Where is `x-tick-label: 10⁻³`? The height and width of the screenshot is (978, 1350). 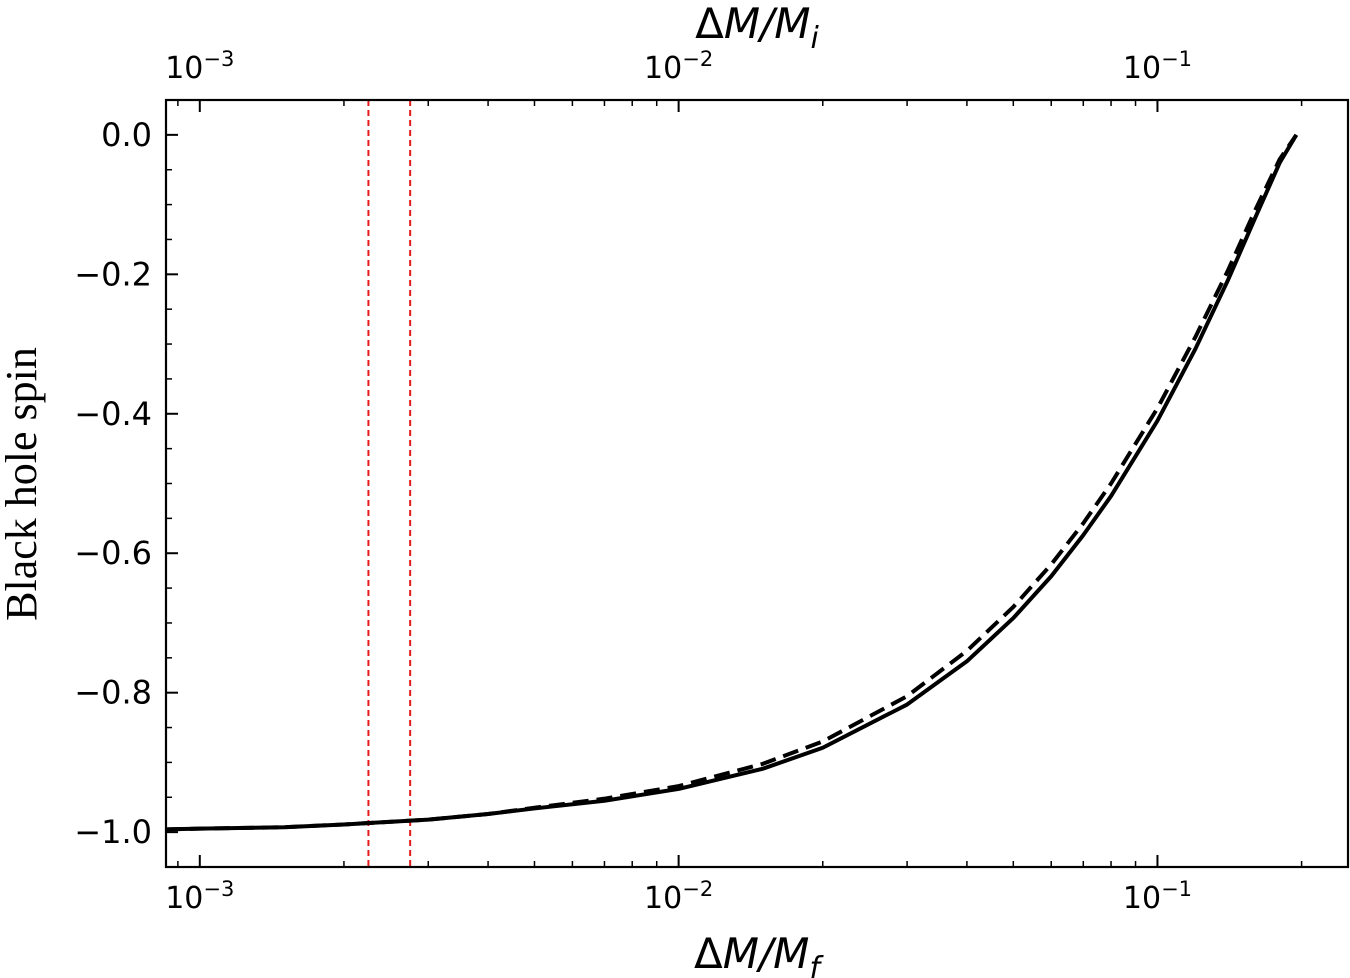
x-tick-label: 10⁻³ is located at coordinates (199, 896).